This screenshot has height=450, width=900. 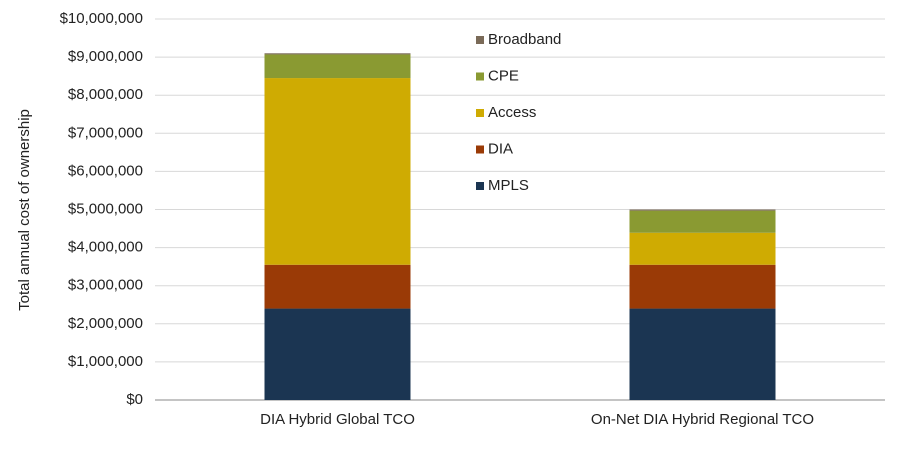 What do you see at coordinates (134, 399) in the screenshot?
I see `y-tick-label: $0` at bounding box center [134, 399].